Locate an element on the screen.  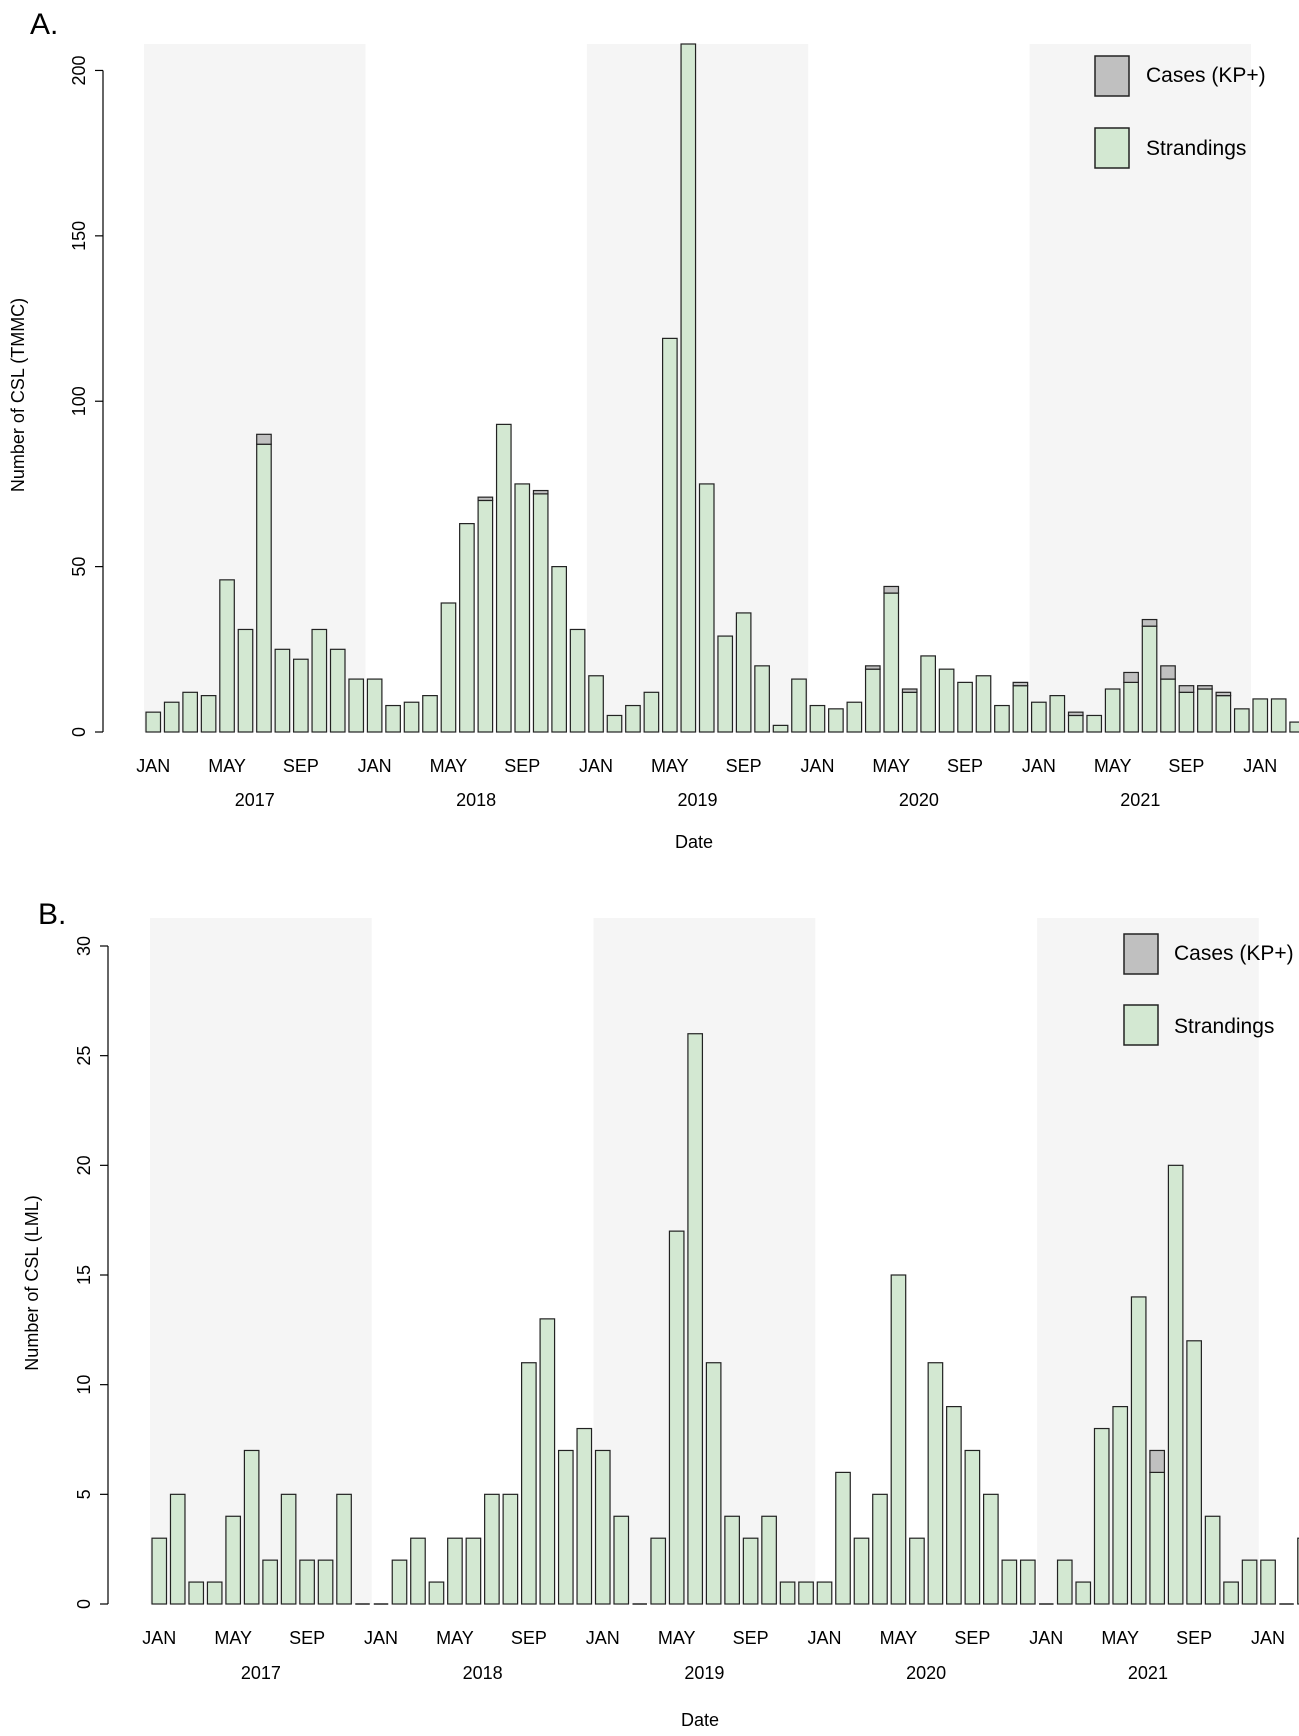
legend-swatch-strandings is located at coordinates (1141, 1025).